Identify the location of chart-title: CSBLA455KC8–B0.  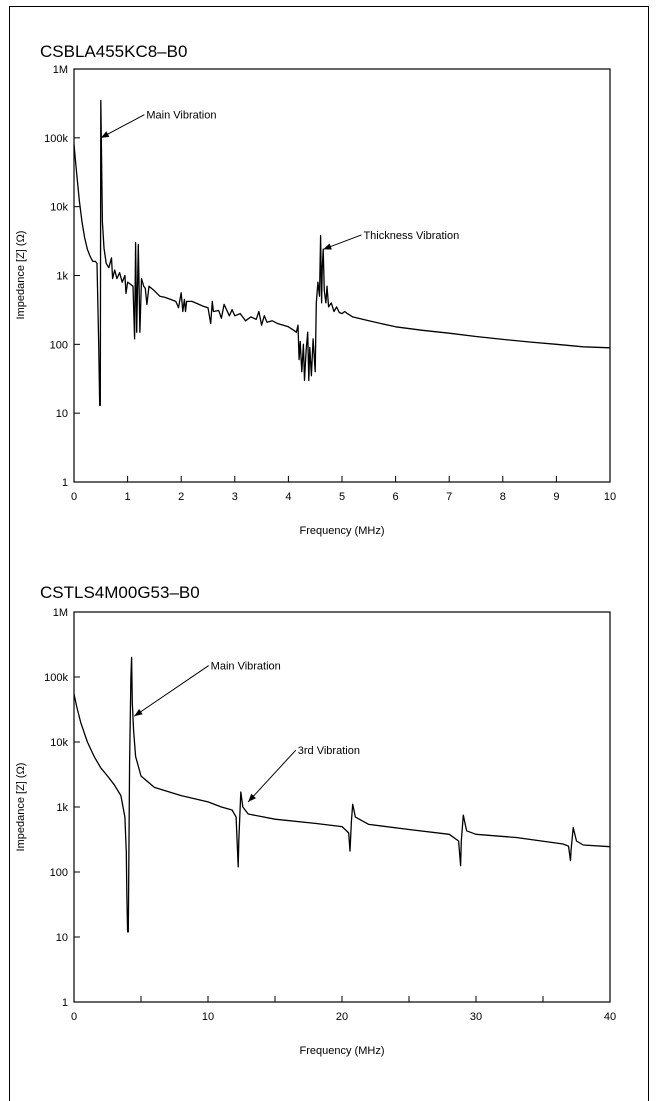
(113, 51).